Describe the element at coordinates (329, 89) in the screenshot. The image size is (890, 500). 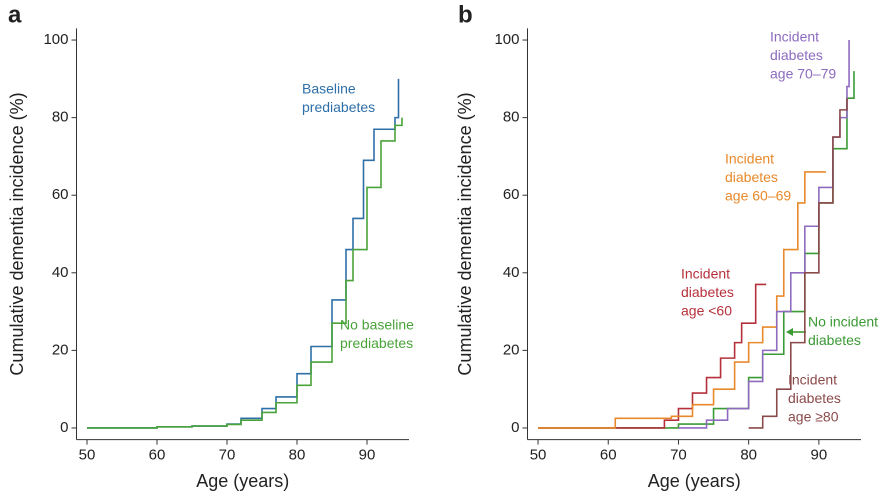
I see `series-annotation: Baseline` at that location.